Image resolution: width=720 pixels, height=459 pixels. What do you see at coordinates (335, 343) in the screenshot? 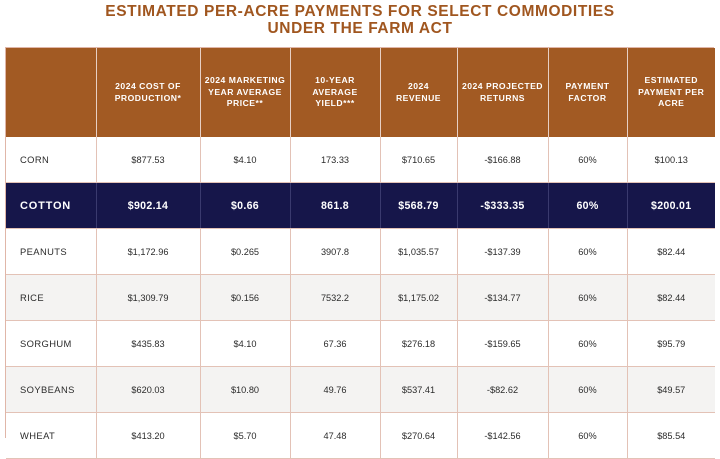
I see `yield-cell: 67.36` at bounding box center [335, 343].